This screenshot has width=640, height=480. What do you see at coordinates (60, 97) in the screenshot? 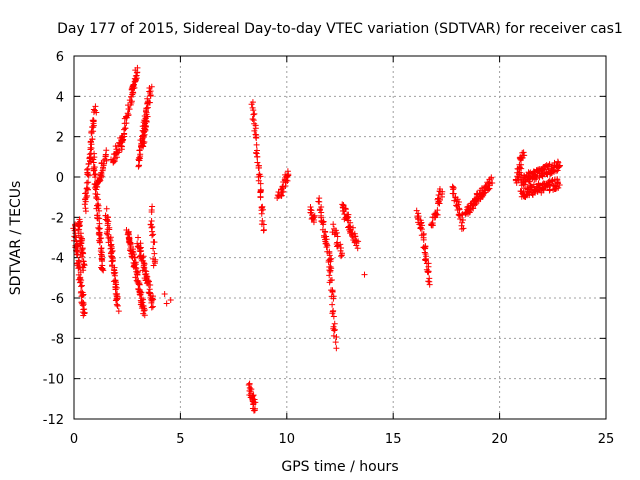
I see `y-tick-label: 4` at bounding box center [60, 97].